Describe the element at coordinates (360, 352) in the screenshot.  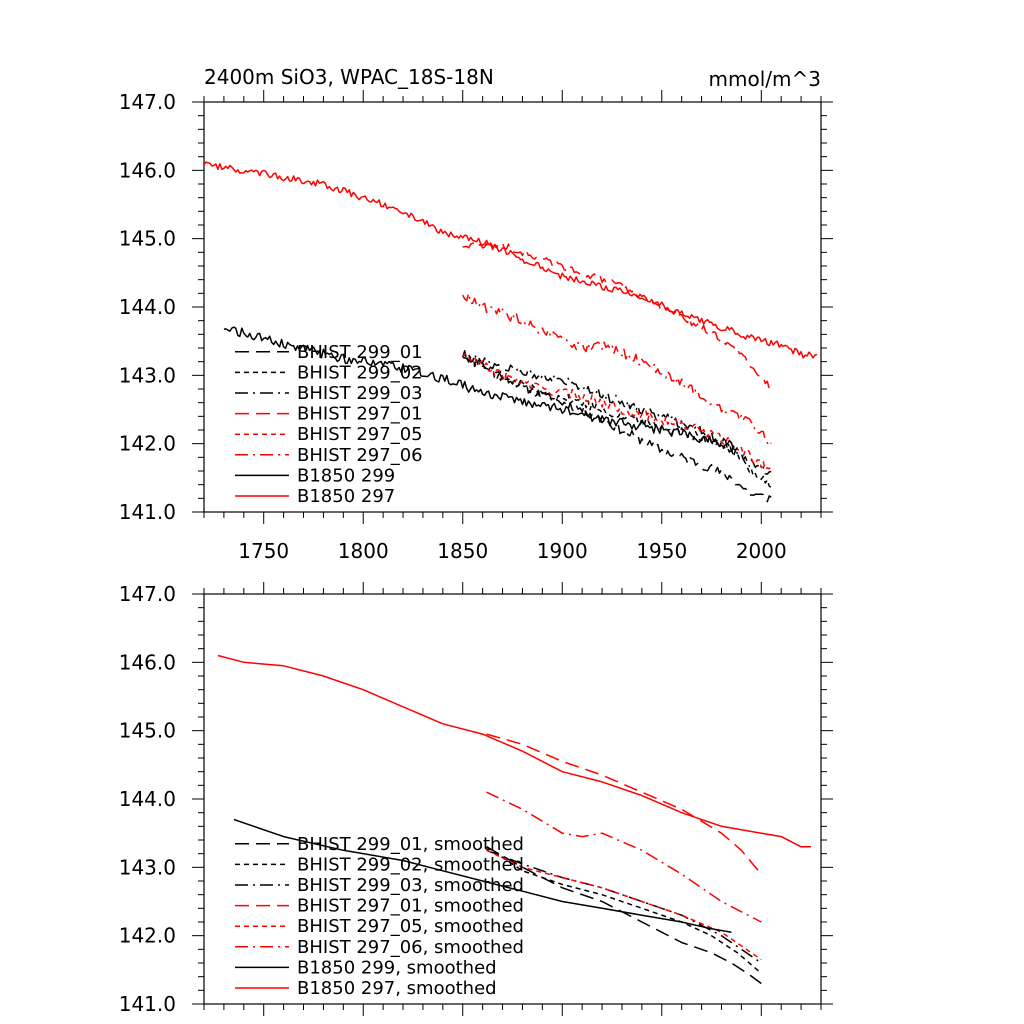
I see `legend-label: BHIST 299_01` at that location.